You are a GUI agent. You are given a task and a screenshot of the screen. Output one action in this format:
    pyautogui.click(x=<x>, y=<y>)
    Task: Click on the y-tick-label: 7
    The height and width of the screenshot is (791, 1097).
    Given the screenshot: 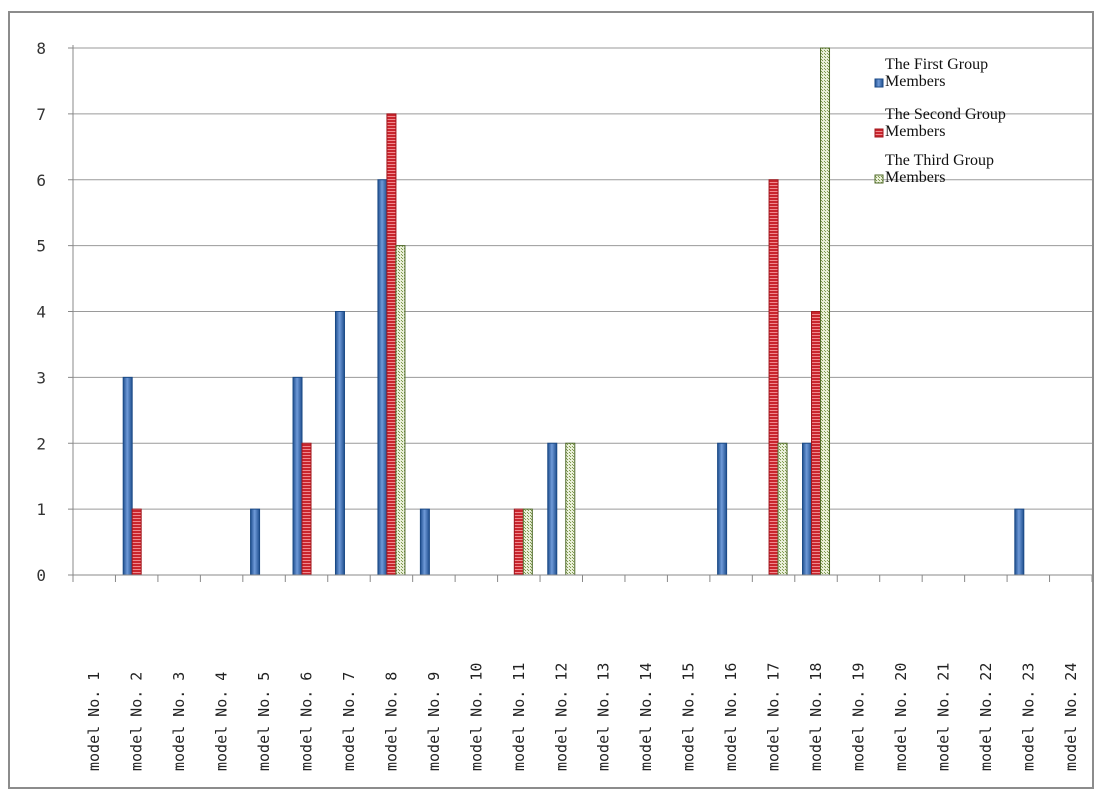 What is the action you would take?
    pyautogui.click(x=41, y=114)
    